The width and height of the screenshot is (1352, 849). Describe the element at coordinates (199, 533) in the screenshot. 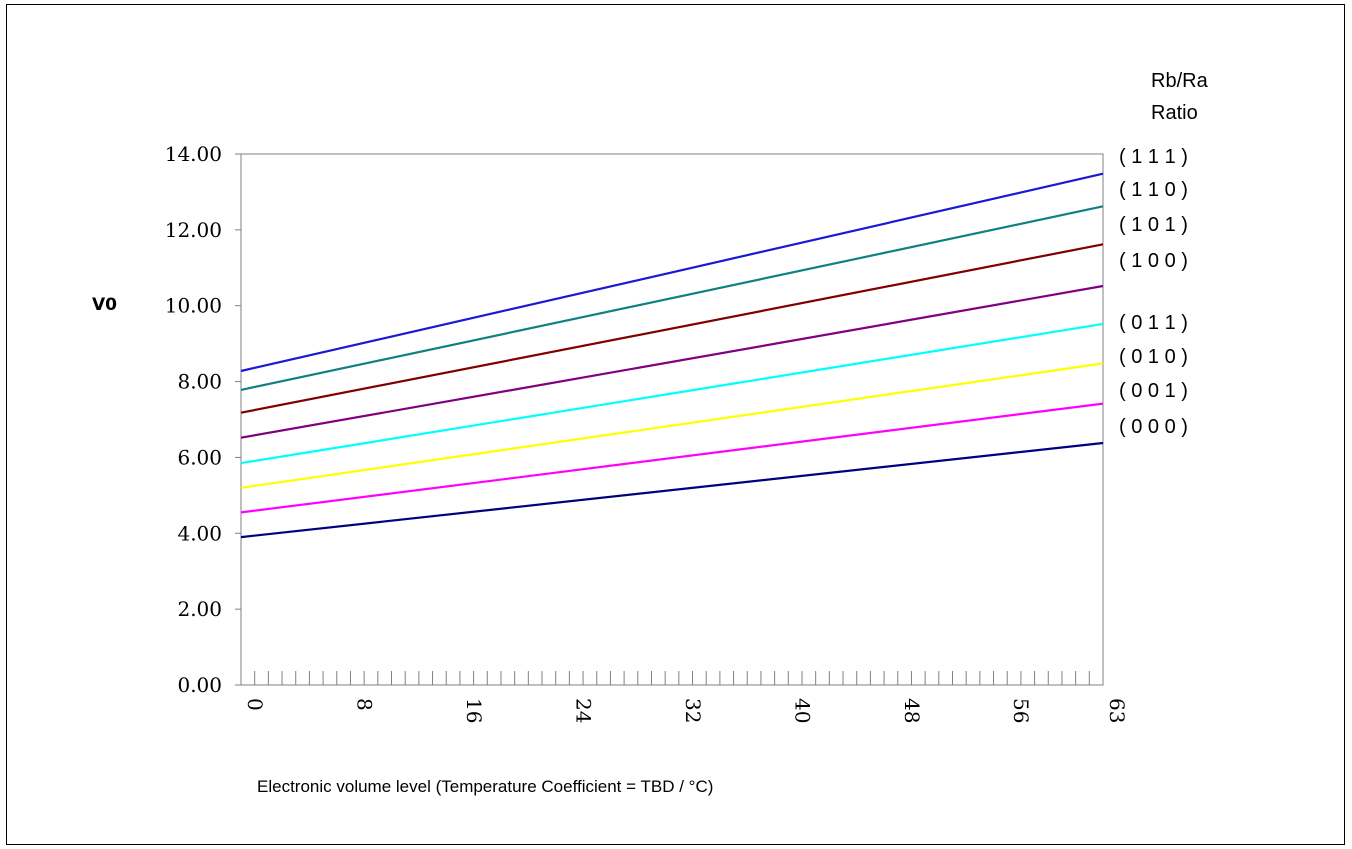

I see `y-tick-label: 4.00` at that location.